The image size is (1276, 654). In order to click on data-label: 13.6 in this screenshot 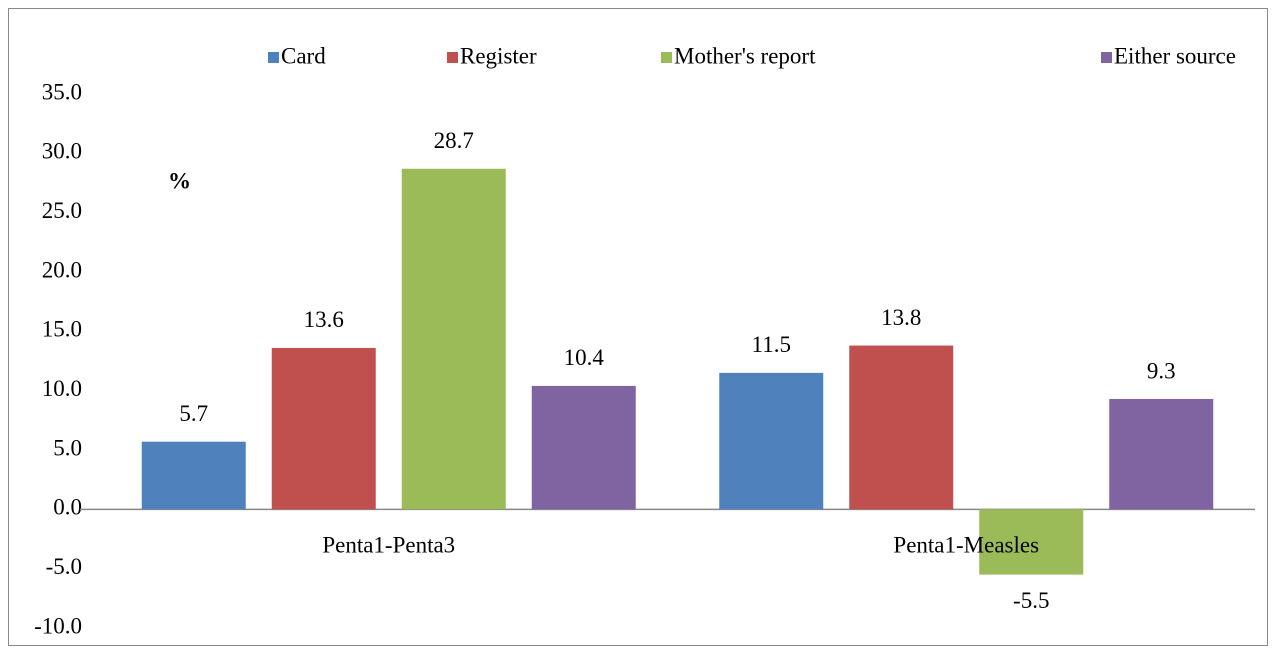, I will do `click(324, 319)`.